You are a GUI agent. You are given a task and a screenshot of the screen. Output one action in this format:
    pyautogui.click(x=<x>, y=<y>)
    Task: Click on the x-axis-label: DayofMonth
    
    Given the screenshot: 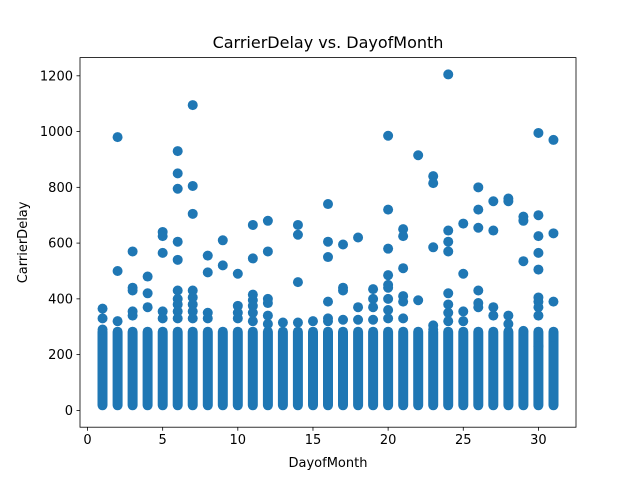 What is the action you would take?
    pyautogui.click(x=328, y=463)
    